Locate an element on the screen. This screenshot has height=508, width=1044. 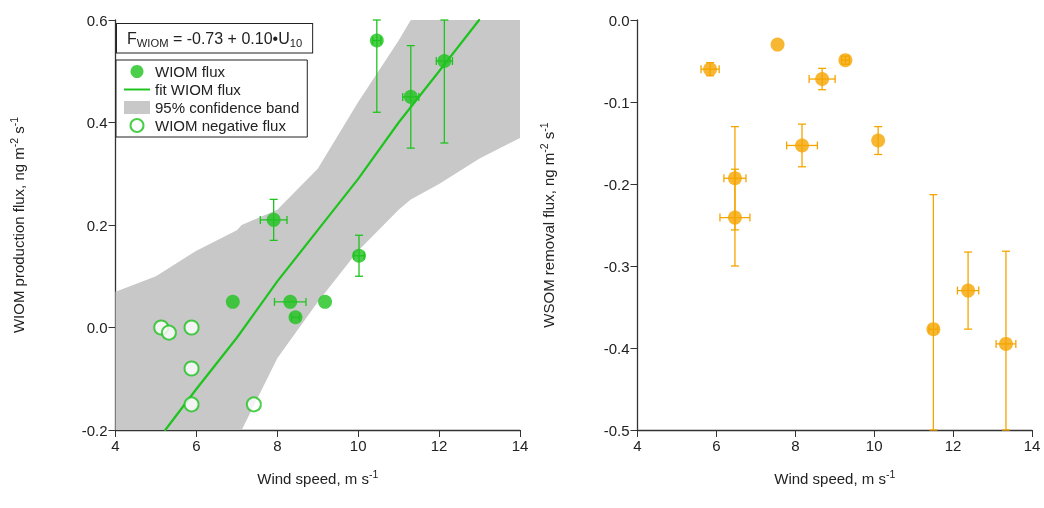
y-axis-title: WIOM production flux, ng m-2 s-1 is located at coordinates (17, 225).